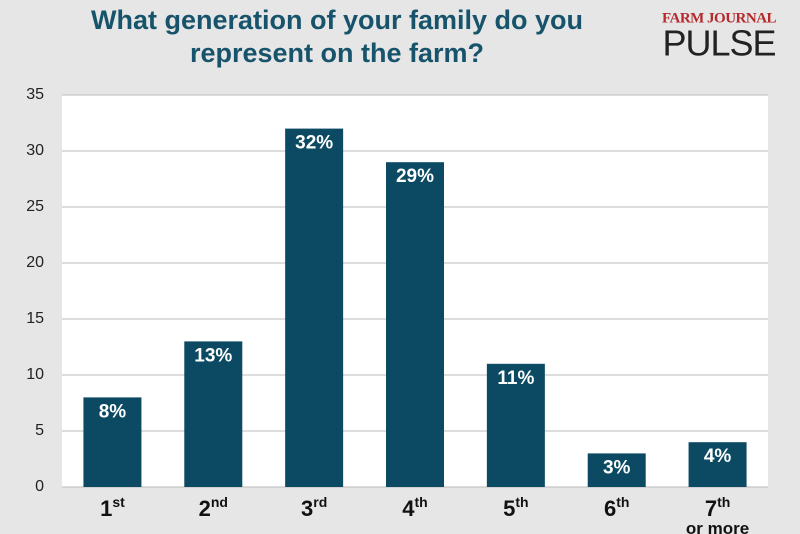 This screenshot has width=800, height=534. I want to click on x-tick-label: 5th, so click(515, 507).